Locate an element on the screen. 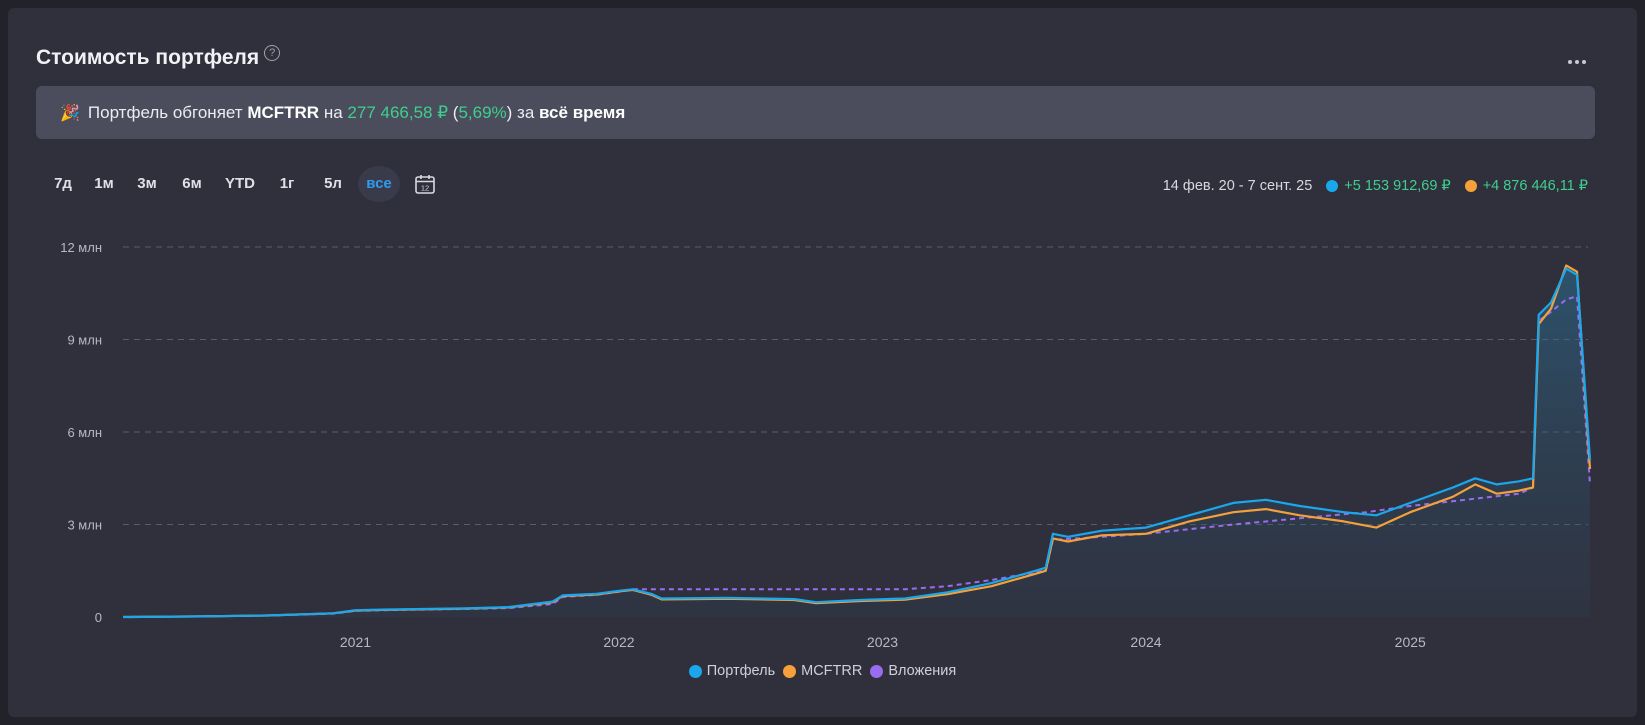 Image resolution: width=1645 pixels, height=725 pixels. period-ytd: YTD is located at coordinates (240, 183).